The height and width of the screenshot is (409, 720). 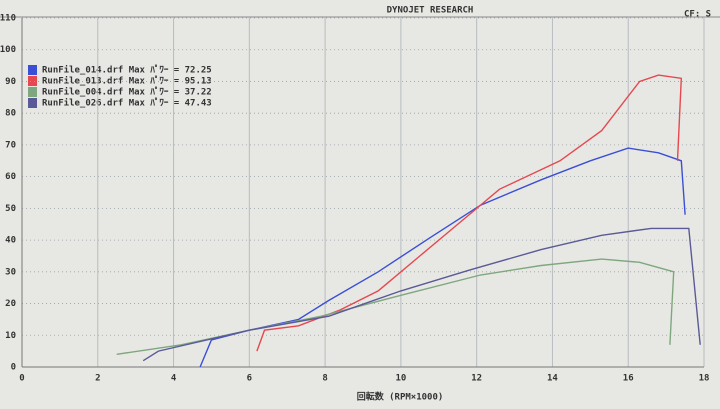 I want to click on x-tick-label: 2, so click(x=97, y=379).